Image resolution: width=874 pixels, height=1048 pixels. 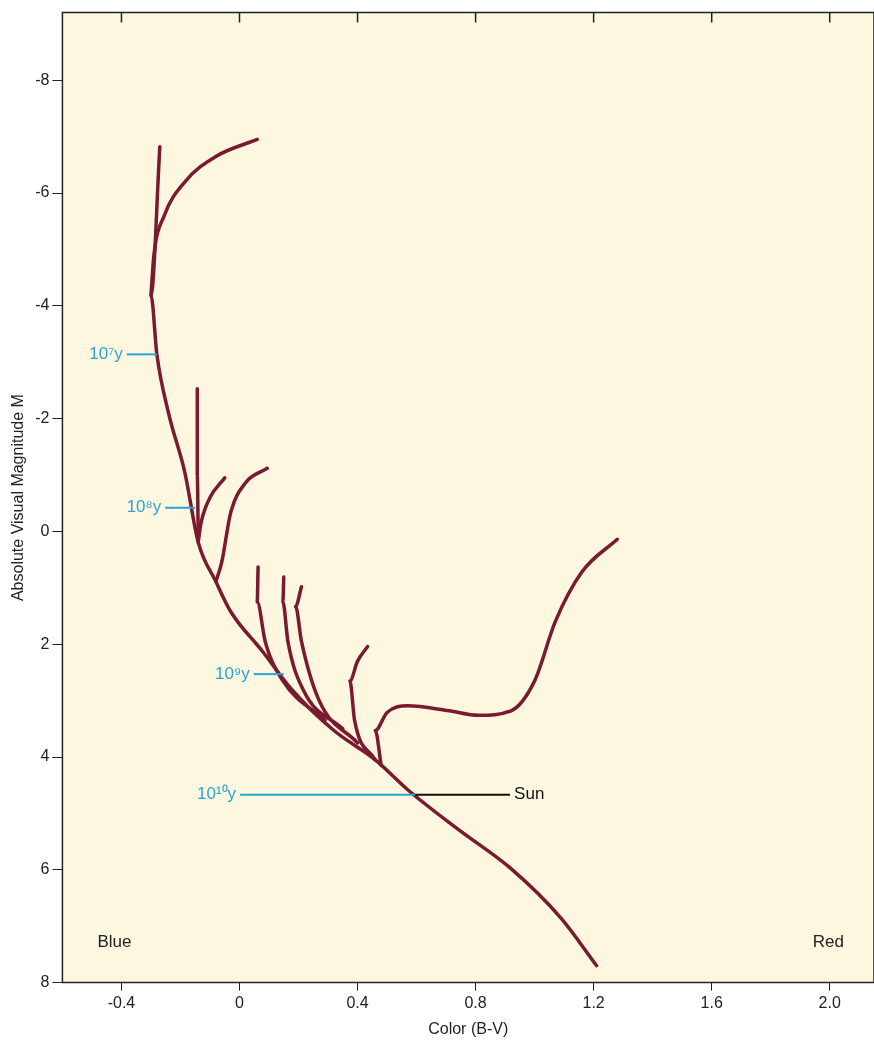 I want to click on x-tick-label: 0, so click(x=240, y=1002).